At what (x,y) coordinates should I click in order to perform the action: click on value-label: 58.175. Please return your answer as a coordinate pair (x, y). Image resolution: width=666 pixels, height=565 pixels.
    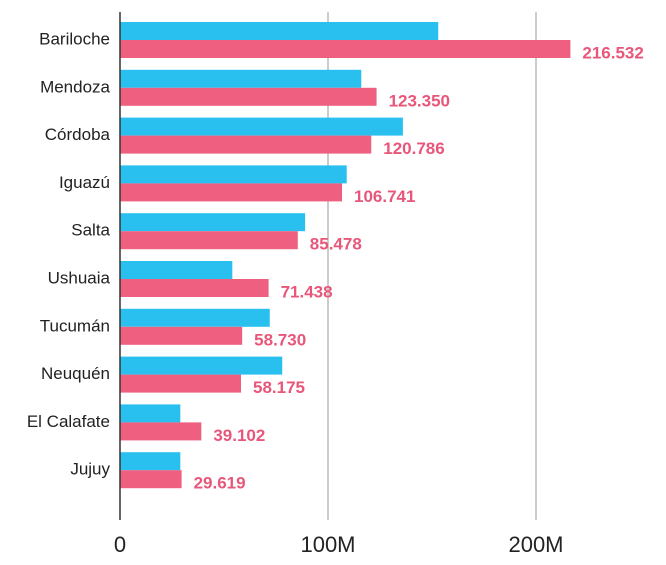
    Looking at the image, I should click on (279, 387).